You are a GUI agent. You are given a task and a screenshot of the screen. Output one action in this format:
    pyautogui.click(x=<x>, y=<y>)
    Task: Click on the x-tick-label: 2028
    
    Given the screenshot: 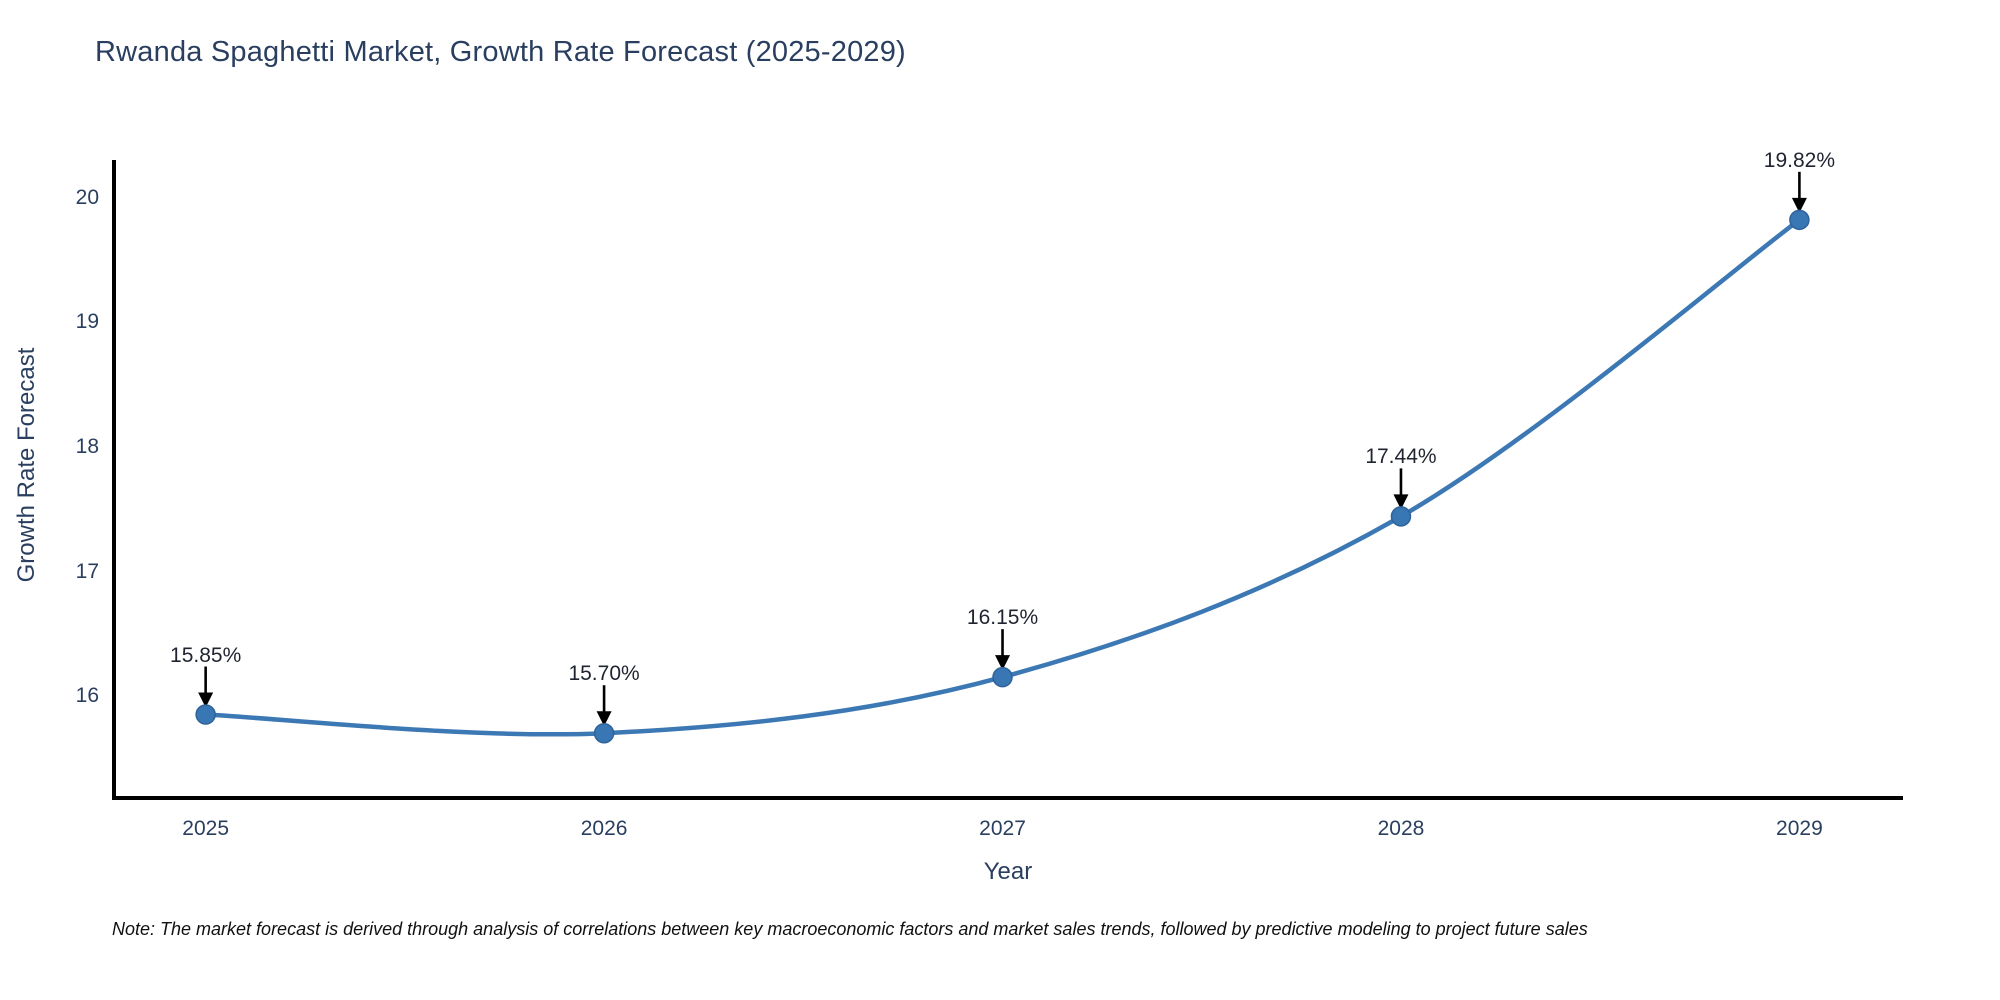 What is the action you would take?
    pyautogui.click(x=1401, y=828)
    